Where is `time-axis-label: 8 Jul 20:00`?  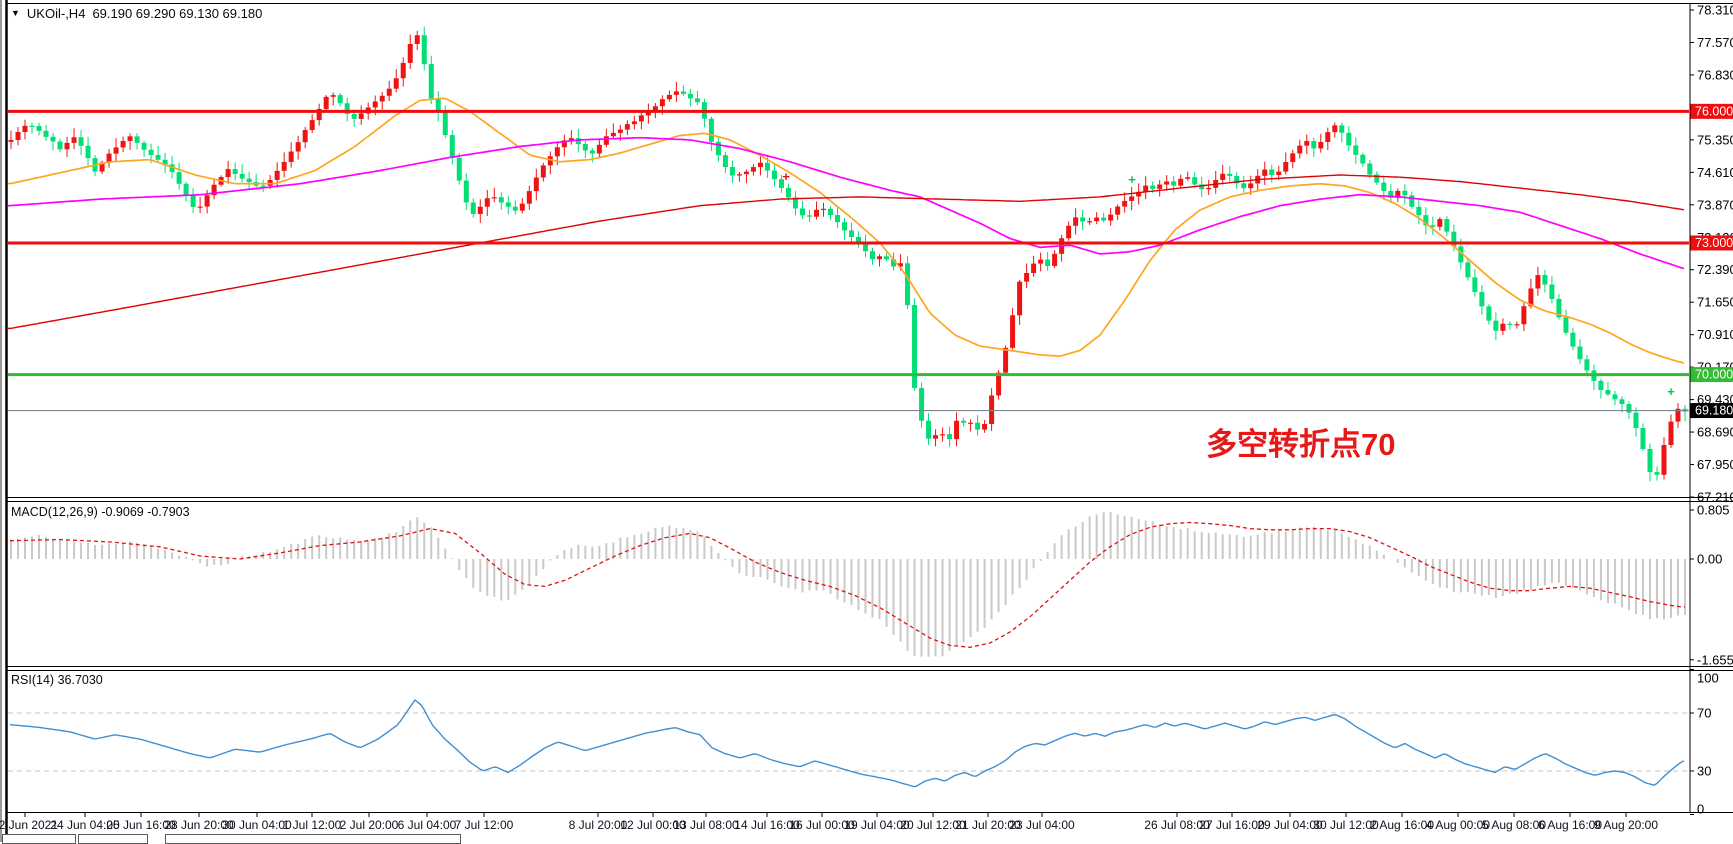 time-axis-label: 8 Jul 20:00 is located at coordinates (598, 825).